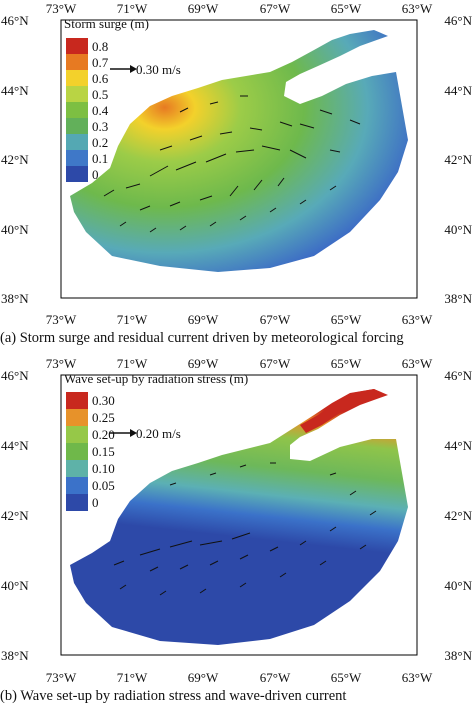 This screenshot has height=710, width=474. Describe the element at coordinates (103, 434) in the screenshot. I see `colorbar-label: 0.20` at that location.